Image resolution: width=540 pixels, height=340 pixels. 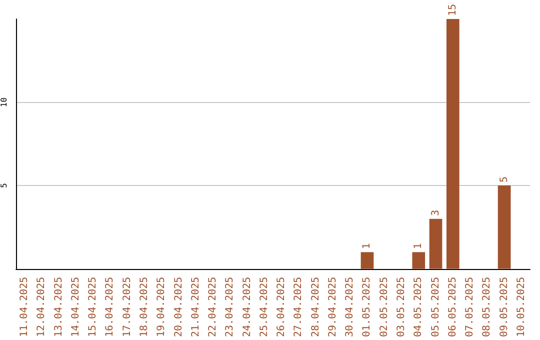 I want to click on data-label: 3, so click(x=436, y=213).